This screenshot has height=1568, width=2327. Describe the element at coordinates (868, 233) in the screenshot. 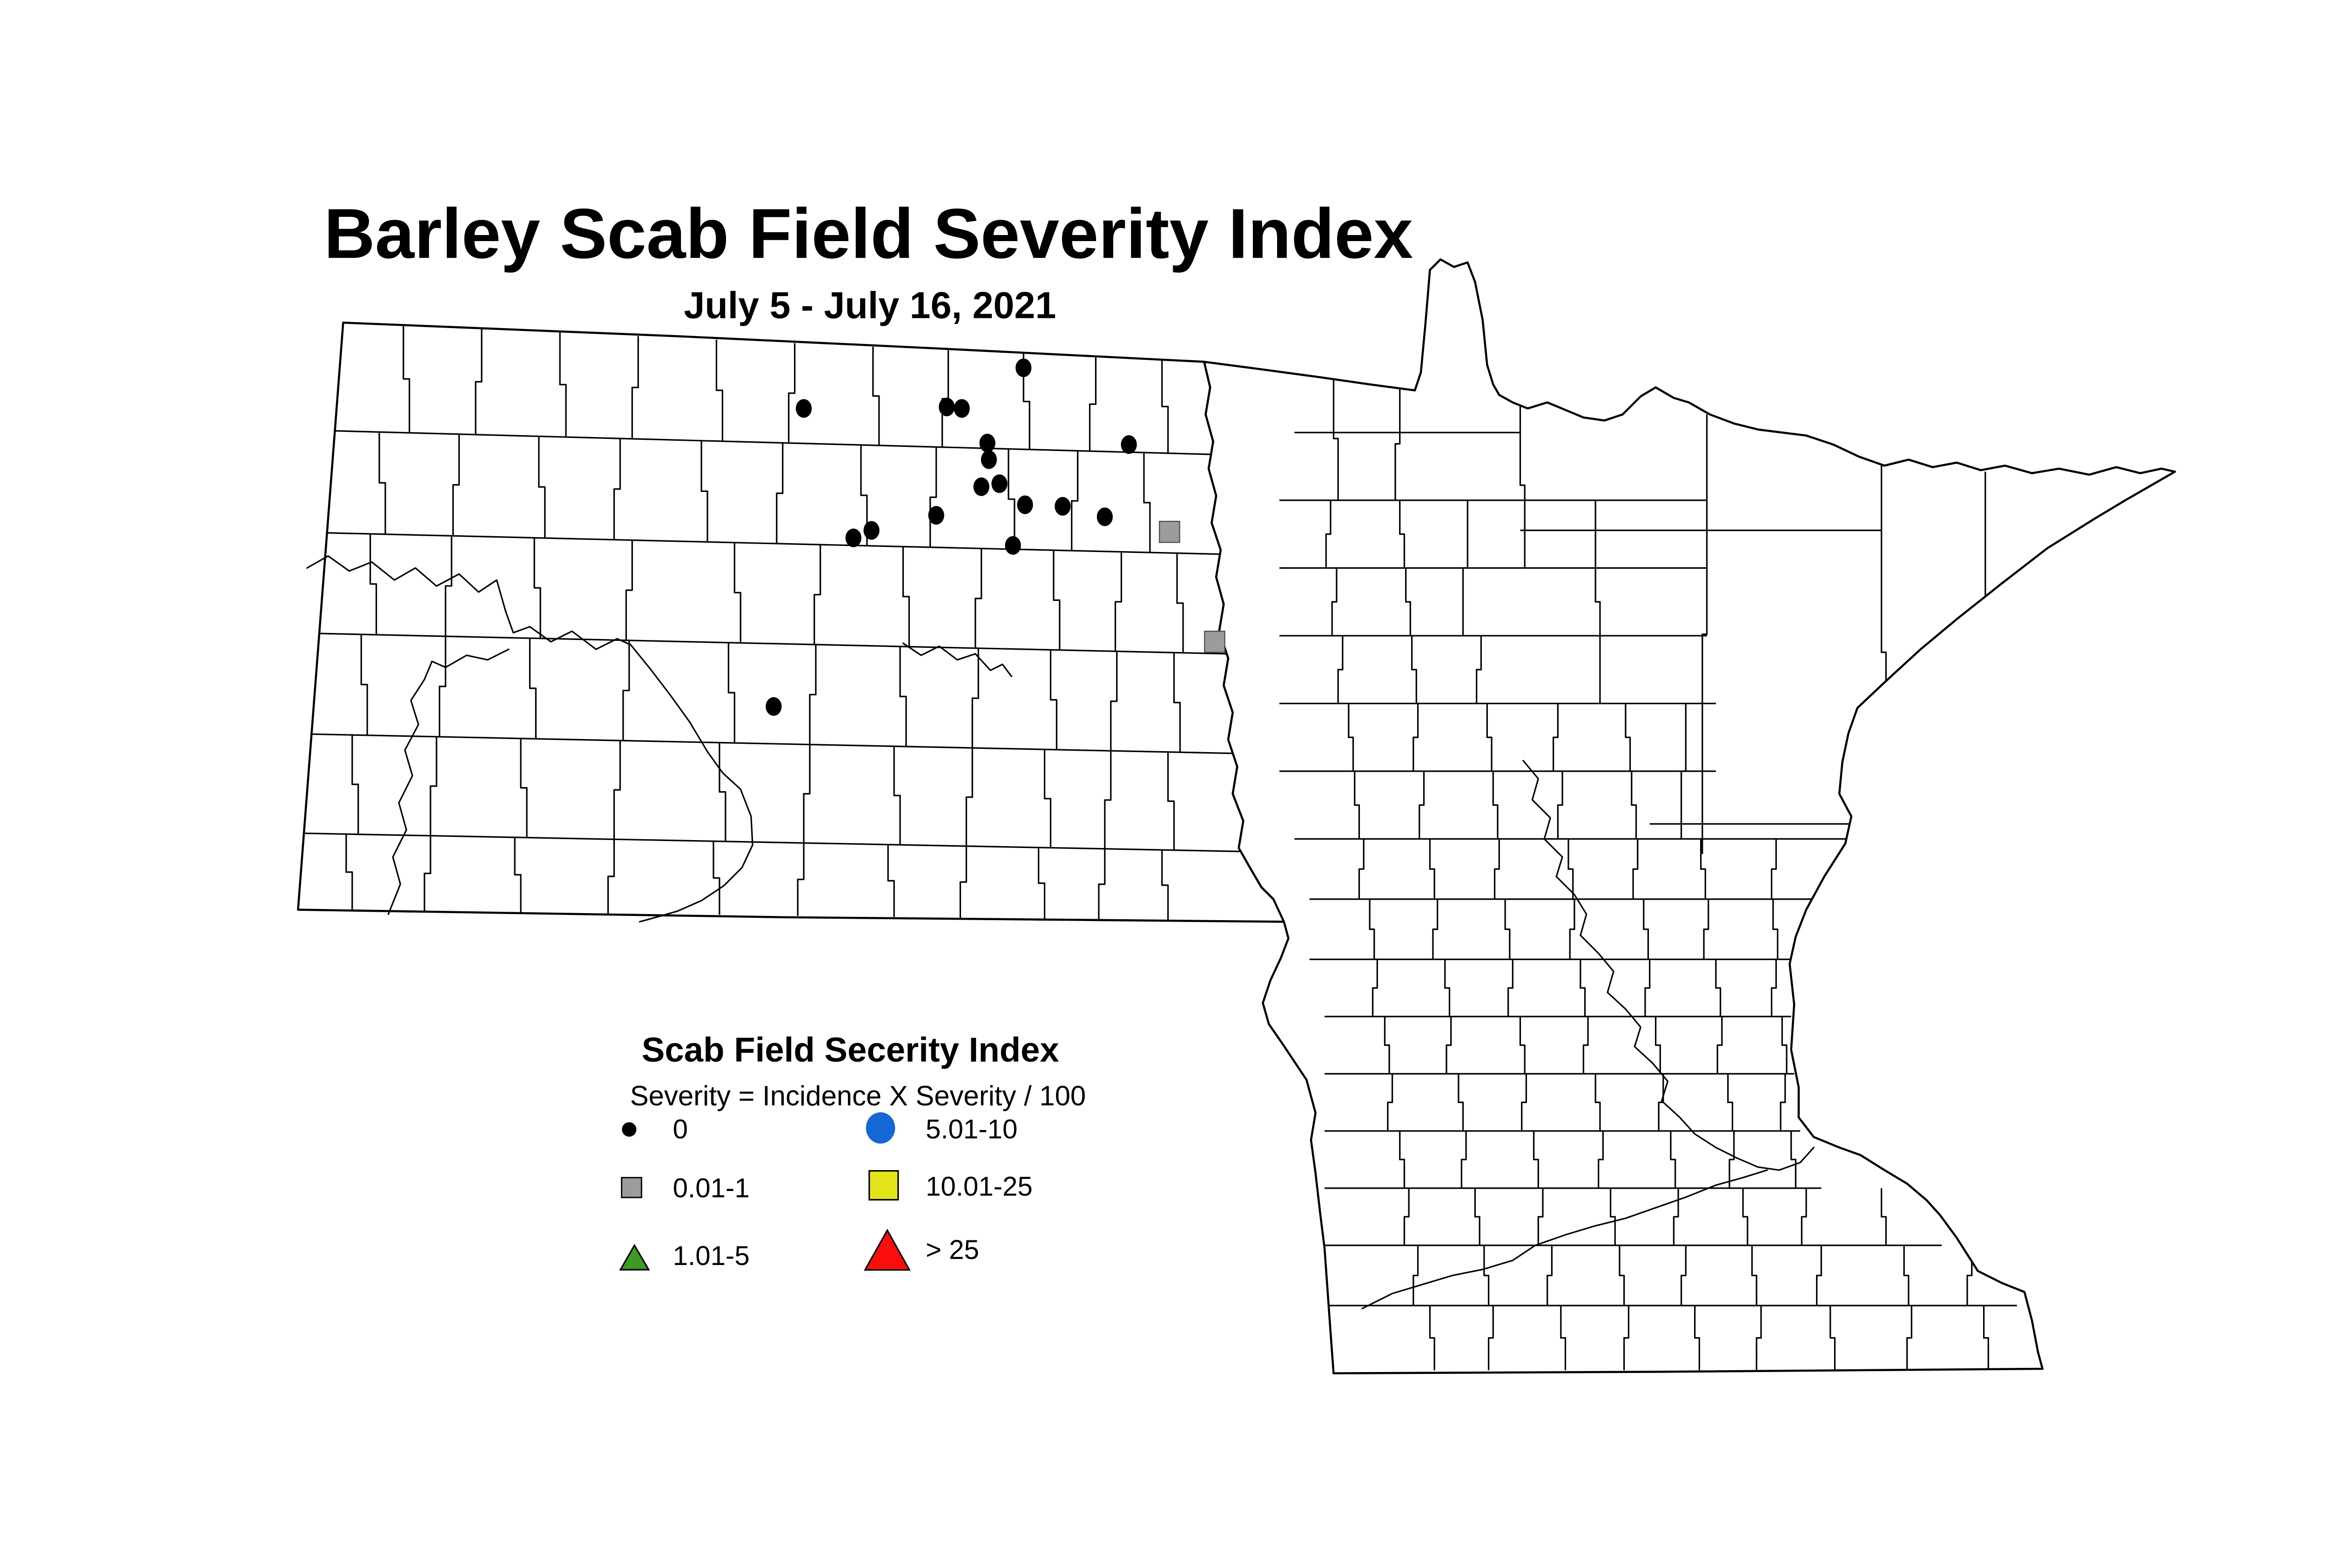

I see `page-title: Barley Scab Field Severity Index` at that location.